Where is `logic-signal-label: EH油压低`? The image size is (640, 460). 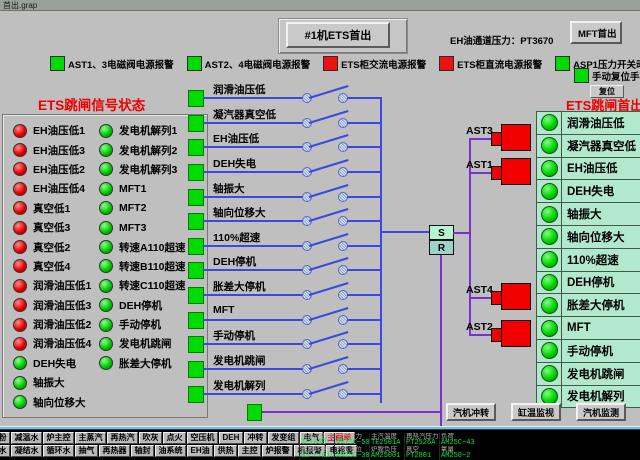 logic-signal-label: EH油压低 is located at coordinates (236, 139).